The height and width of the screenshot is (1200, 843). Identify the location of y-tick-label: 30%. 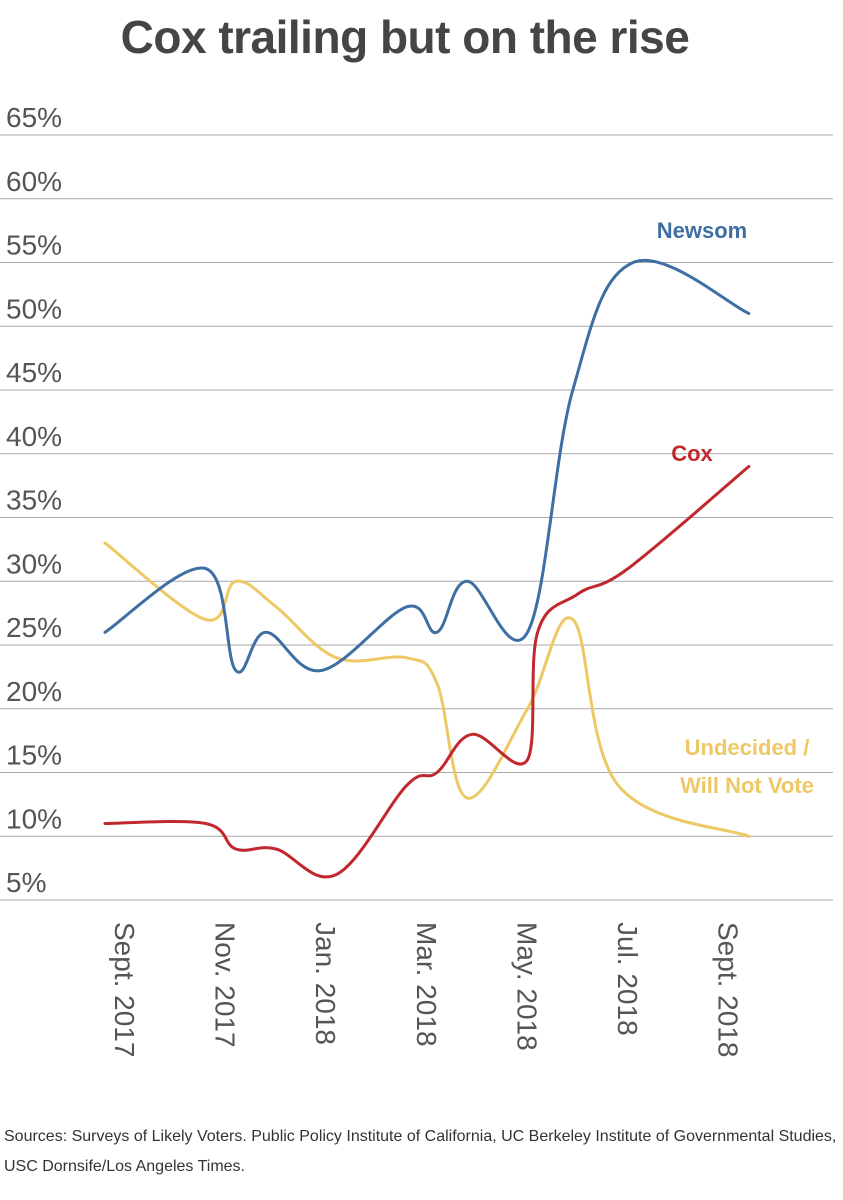
(34, 563).